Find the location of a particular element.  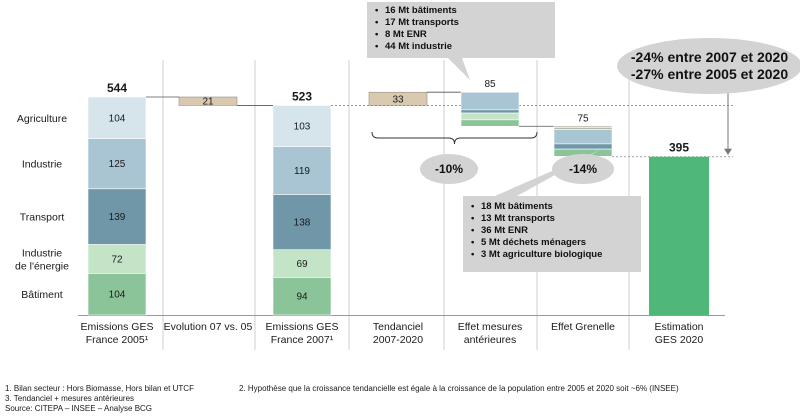

ellipse-minus10: -10% is located at coordinates (449, 169).